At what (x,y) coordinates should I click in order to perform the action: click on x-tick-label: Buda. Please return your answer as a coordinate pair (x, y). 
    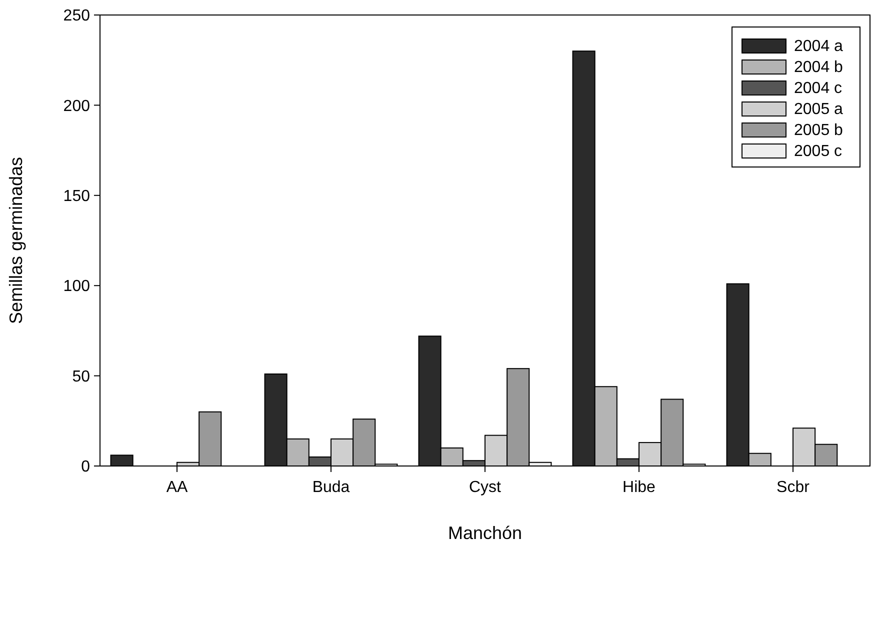
    Looking at the image, I should click on (331, 487).